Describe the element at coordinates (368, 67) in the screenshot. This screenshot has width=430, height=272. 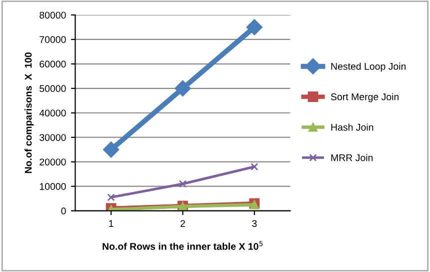
I see `legend-label: Nested Loop Join` at that location.